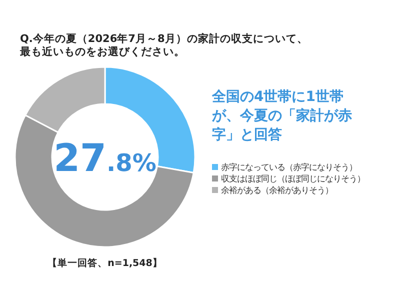  I want to click on text: 【単一回答、n=1,548】, so click(105, 263).